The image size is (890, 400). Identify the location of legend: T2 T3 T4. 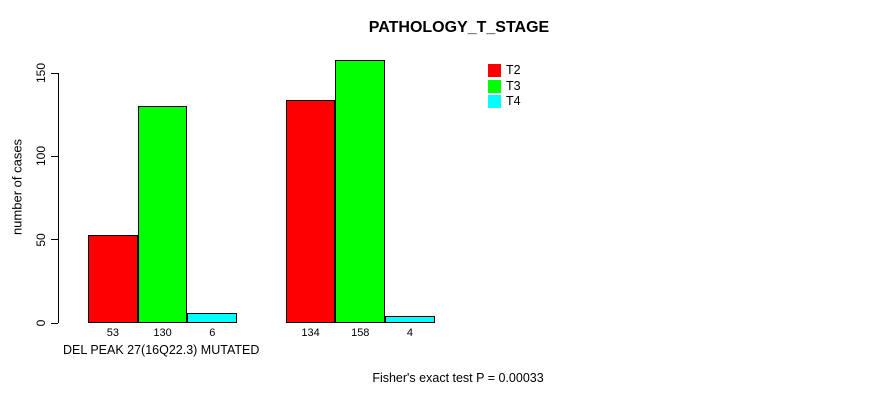
(504, 86).